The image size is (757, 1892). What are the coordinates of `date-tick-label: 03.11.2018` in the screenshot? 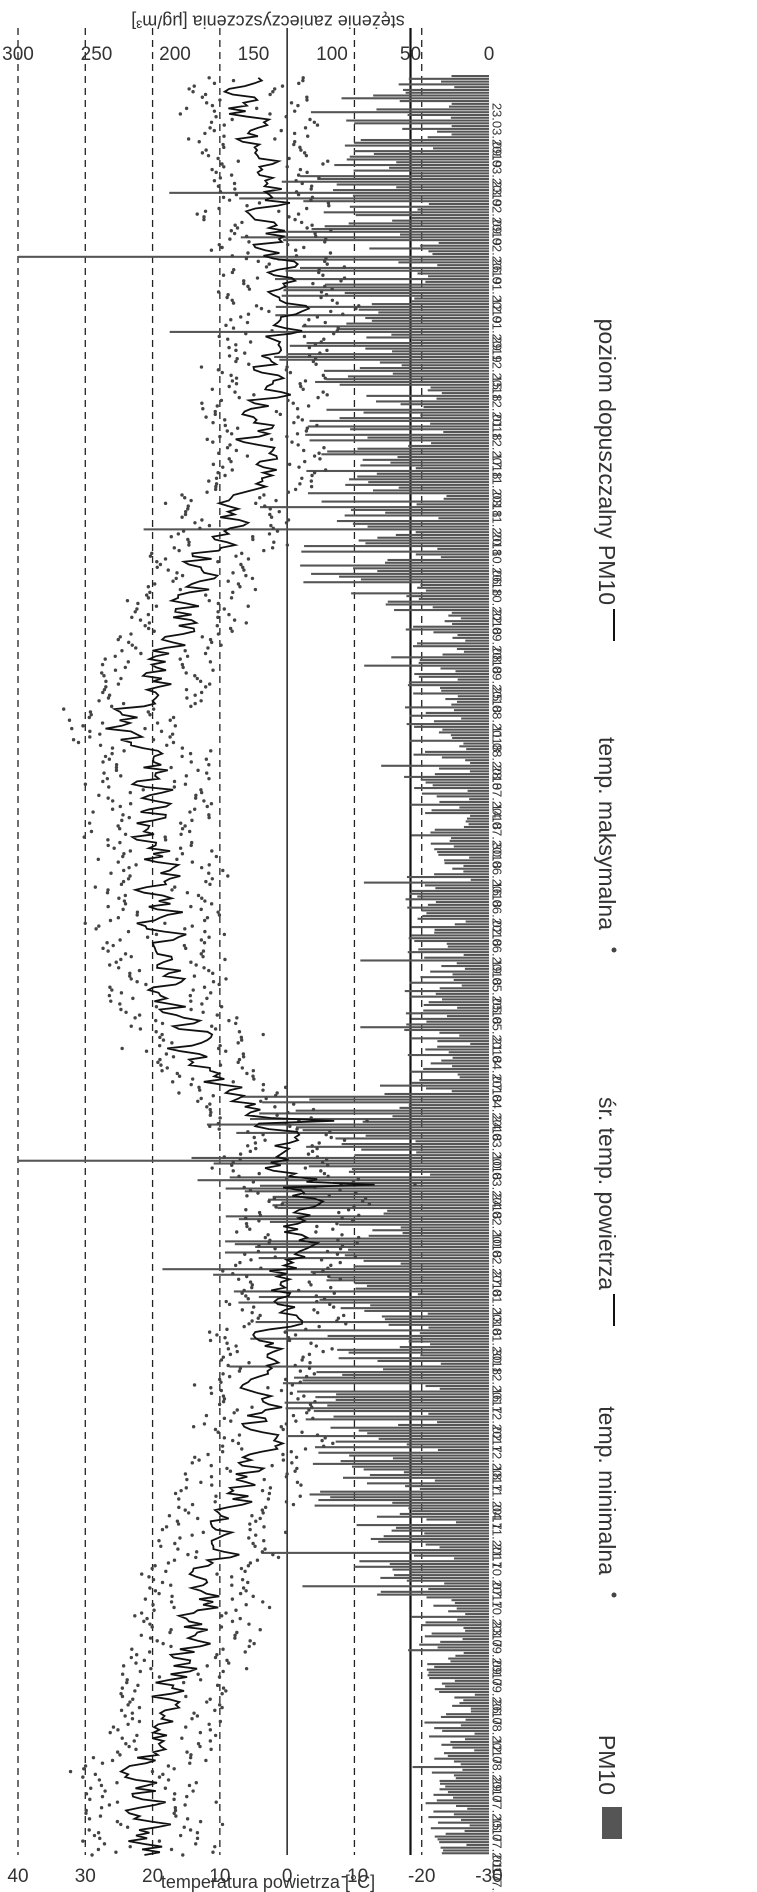 It's located at (497, 524).